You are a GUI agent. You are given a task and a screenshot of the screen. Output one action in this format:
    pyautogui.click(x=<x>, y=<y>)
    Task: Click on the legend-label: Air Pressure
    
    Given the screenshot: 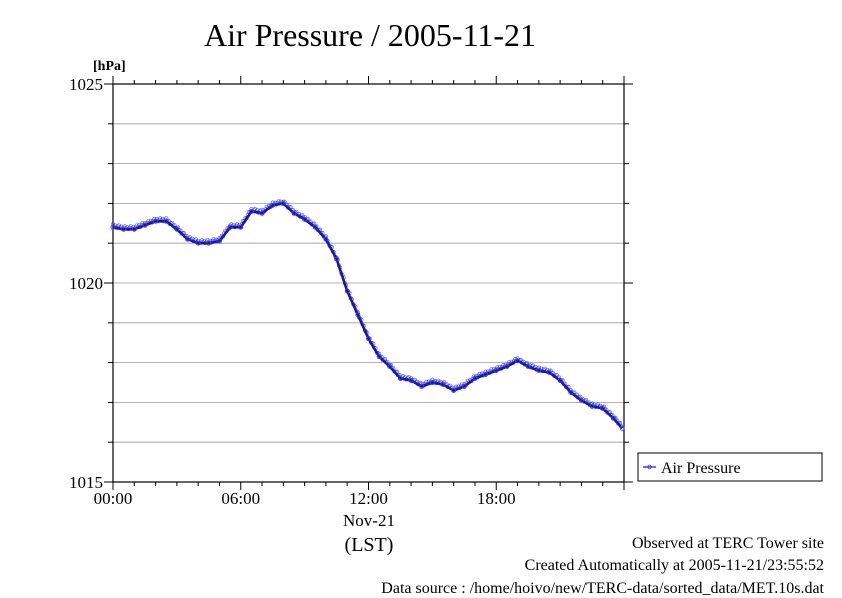 What is the action you would take?
    pyautogui.click(x=701, y=468)
    